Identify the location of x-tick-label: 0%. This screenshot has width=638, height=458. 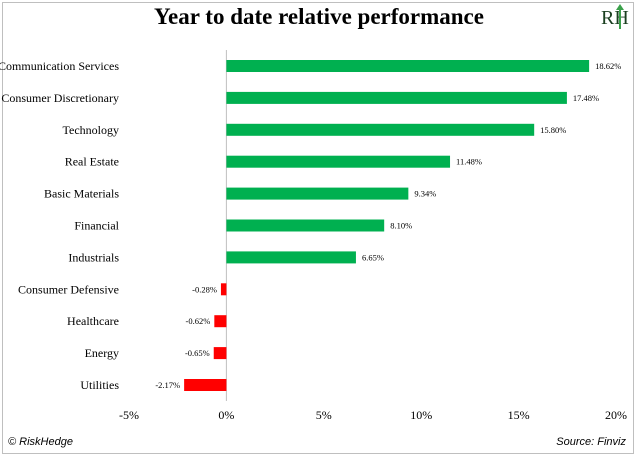
(226, 415).